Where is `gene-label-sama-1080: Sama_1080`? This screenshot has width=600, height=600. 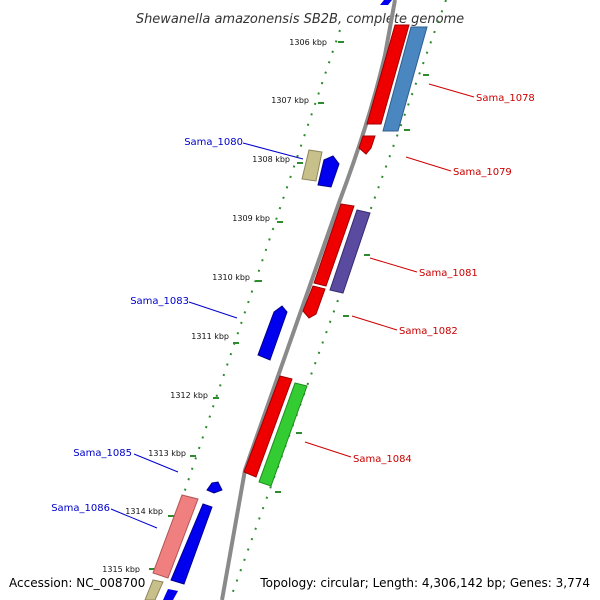 gene-label-sama-1080: Sama_1080 is located at coordinates (213, 142).